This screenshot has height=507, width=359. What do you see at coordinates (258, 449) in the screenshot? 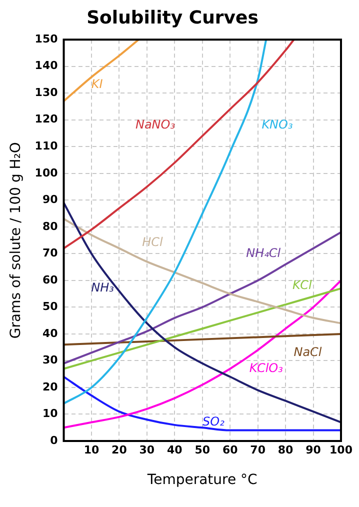
I see `x-tick-label: 70` at bounding box center [258, 449].